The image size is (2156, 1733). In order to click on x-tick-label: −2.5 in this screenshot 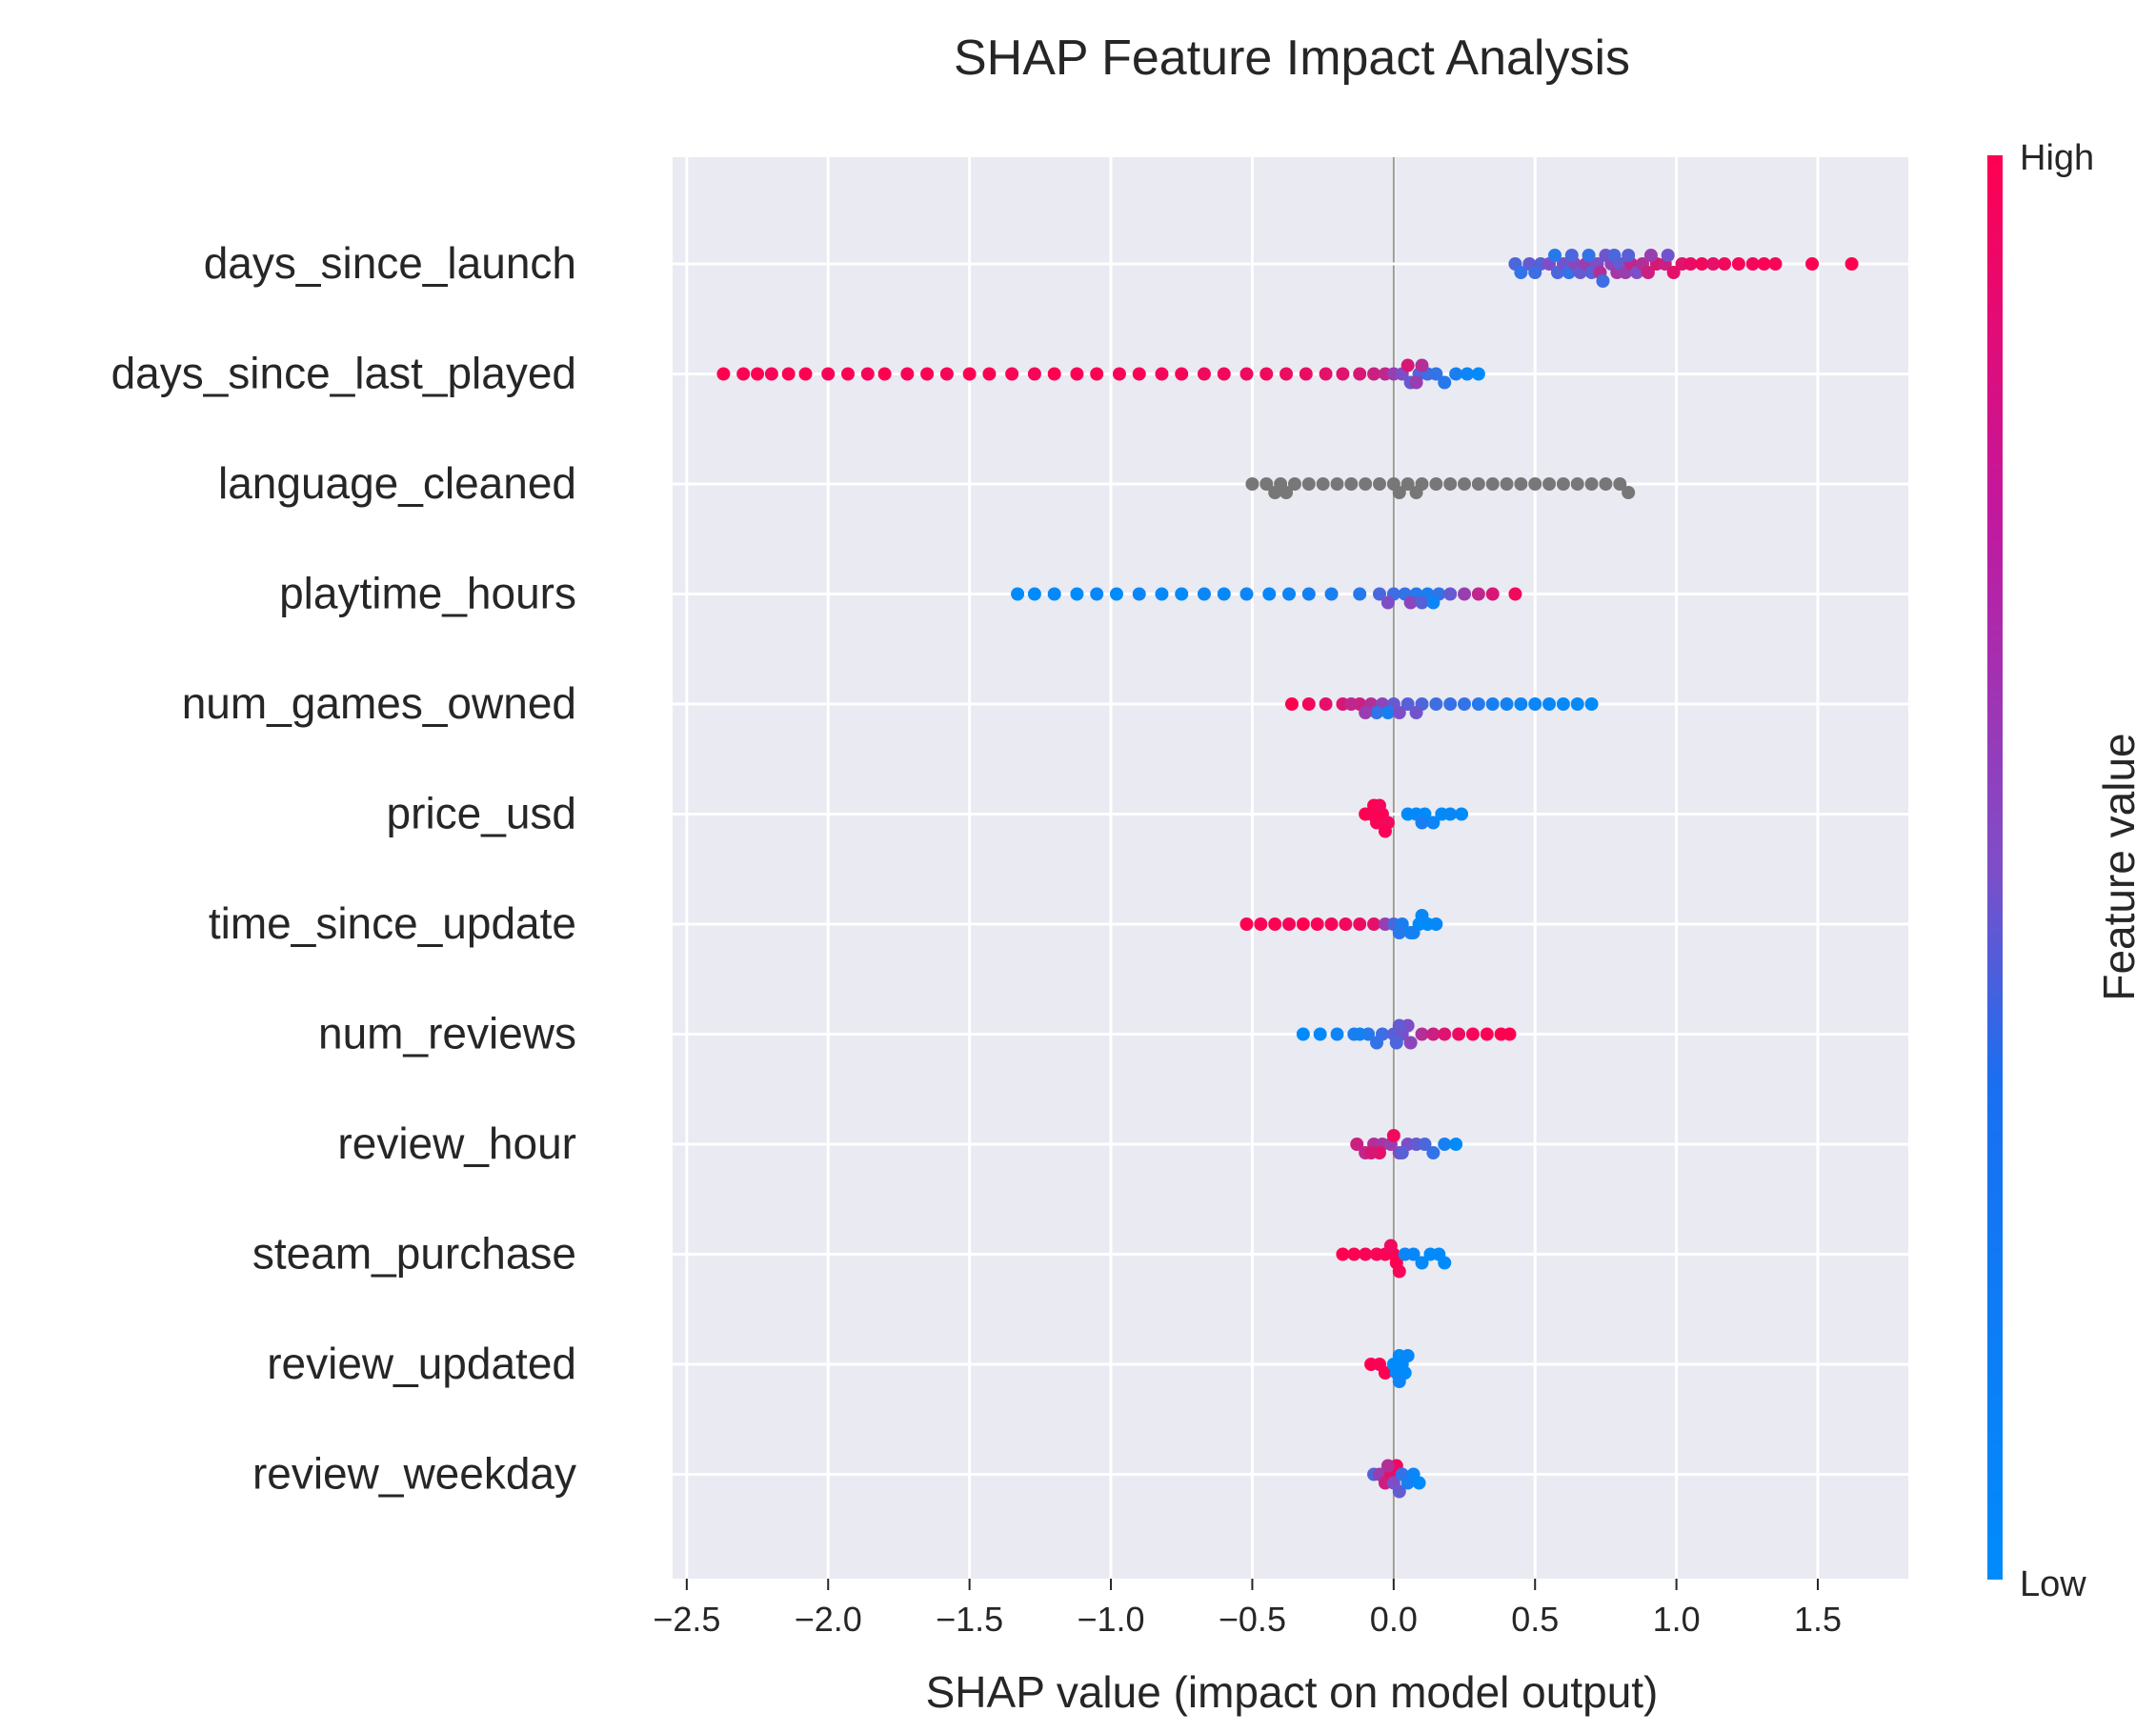, I will do `click(686, 1619)`.